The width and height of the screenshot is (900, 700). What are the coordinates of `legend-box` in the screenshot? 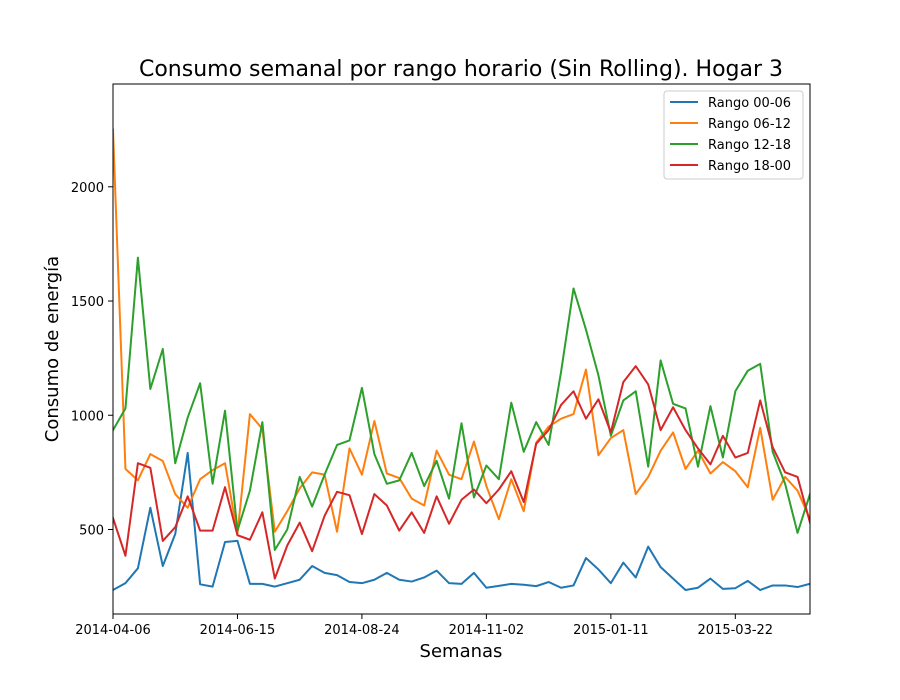 It's located at (733, 135).